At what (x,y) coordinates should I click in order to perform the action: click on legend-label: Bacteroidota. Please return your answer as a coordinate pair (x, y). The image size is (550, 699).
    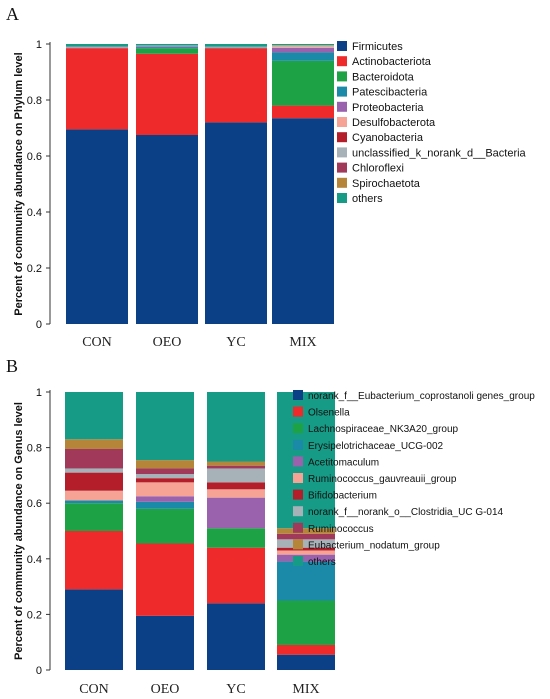
    Looking at the image, I should click on (383, 77).